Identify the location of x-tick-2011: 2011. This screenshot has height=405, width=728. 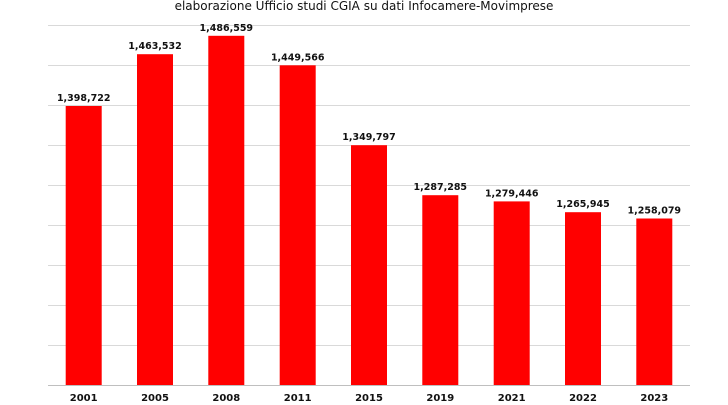
(298, 398).